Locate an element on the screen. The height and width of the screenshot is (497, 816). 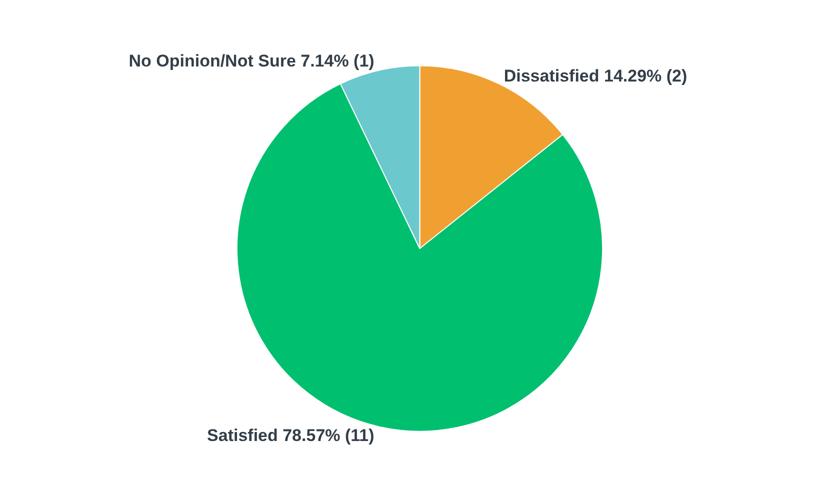
slice-label: Dissatisfied 14.29% (2) is located at coordinates (596, 76).